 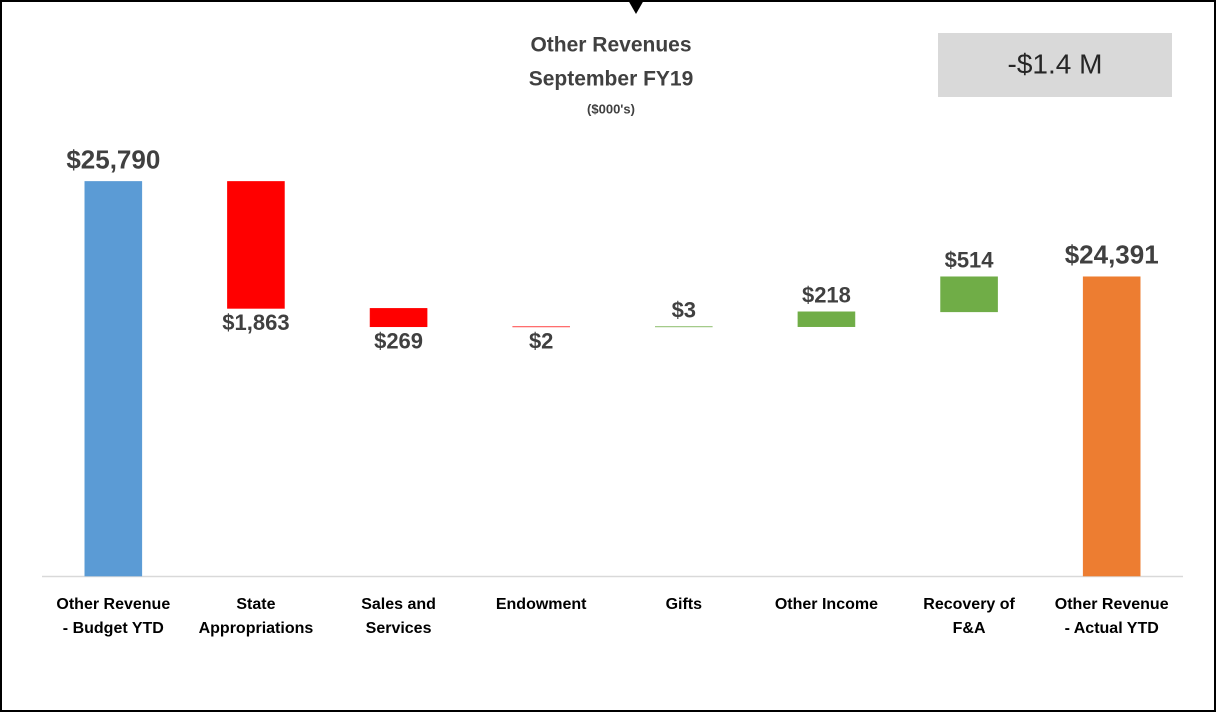 What do you see at coordinates (541, 604) in the screenshot?
I see `x-tick-label: Endowment` at bounding box center [541, 604].